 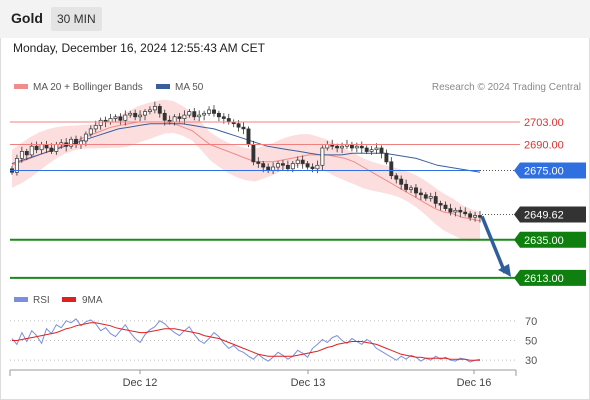 What do you see at coordinates (550, 277) in the screenshot?
I see `support-tag` at bounding box center [550, 277].